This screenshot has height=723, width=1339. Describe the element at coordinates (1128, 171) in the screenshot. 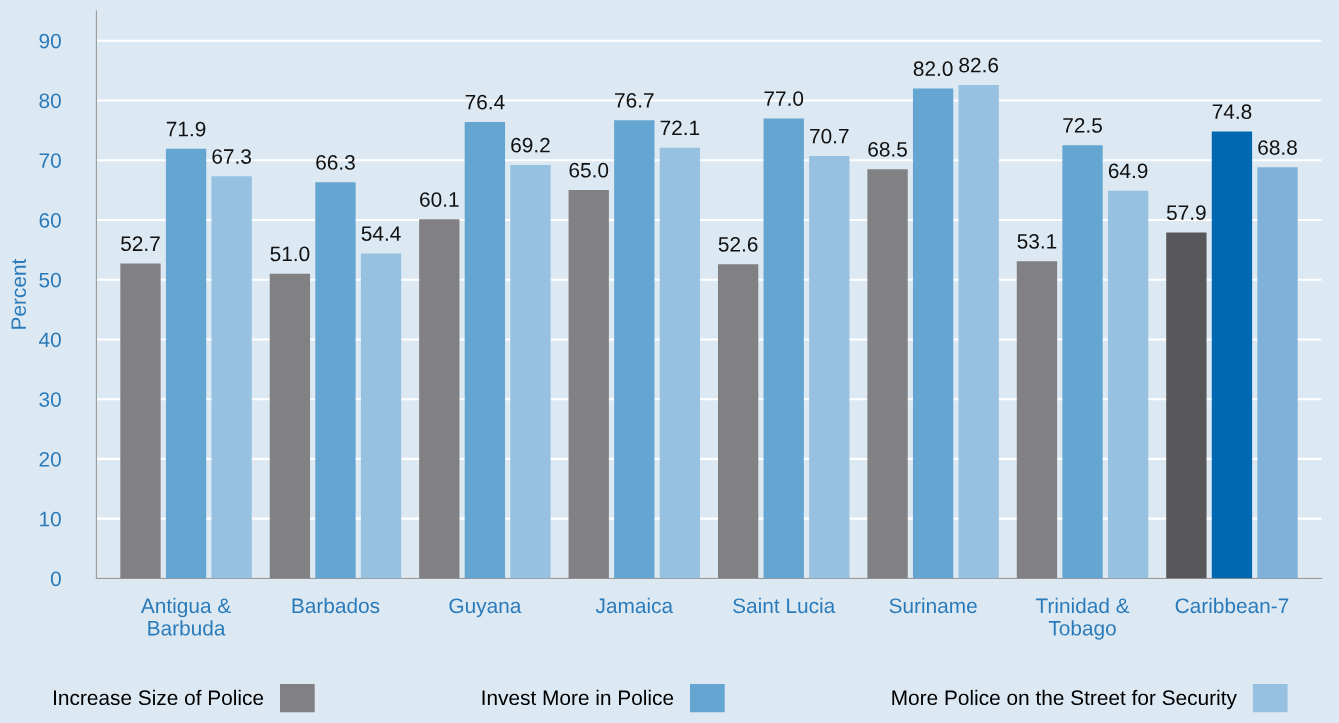

I see `data-label: 64.9` at that location.